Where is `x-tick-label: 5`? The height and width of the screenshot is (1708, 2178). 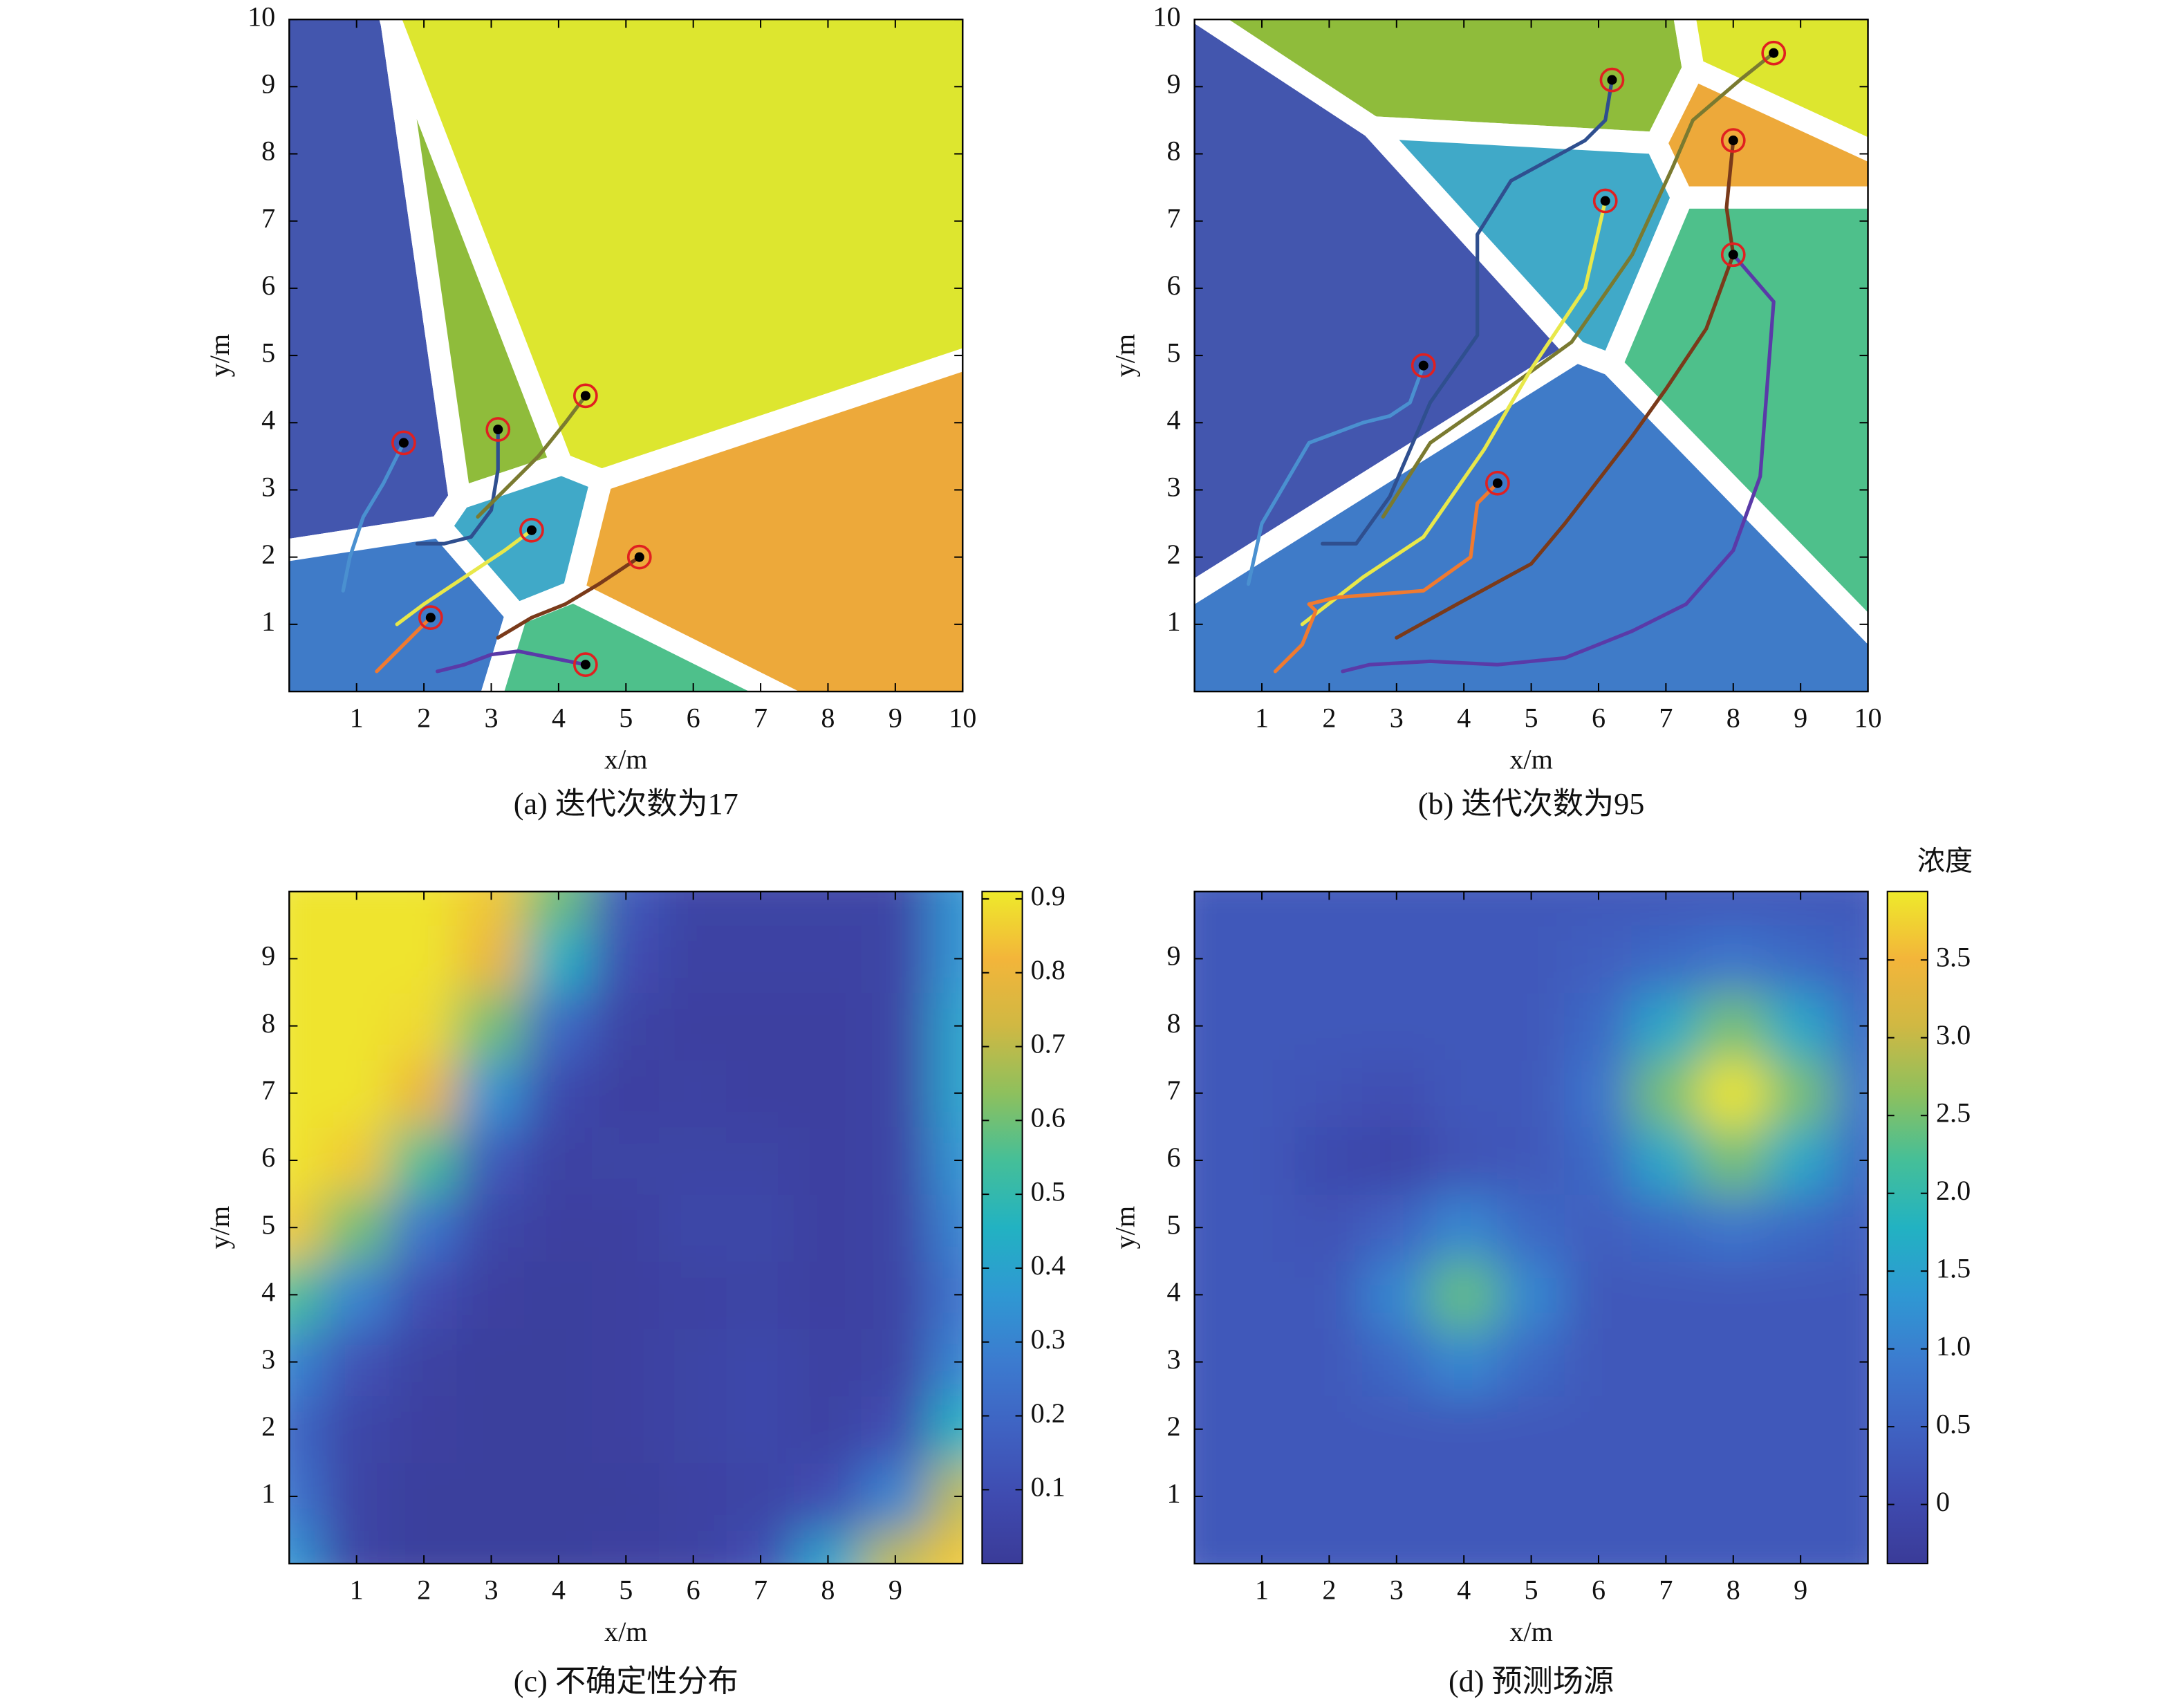
x-tick-label: 5 is located at coordinates (1531, 717).